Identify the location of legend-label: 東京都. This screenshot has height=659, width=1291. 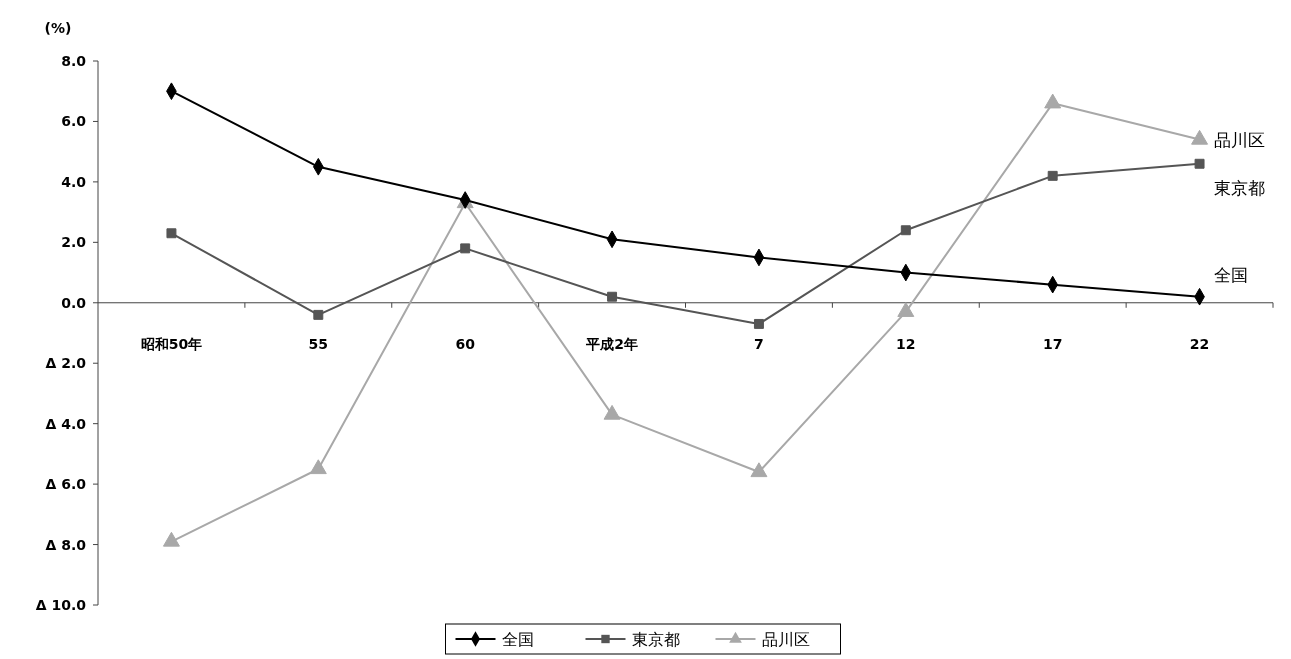
(655, 639).